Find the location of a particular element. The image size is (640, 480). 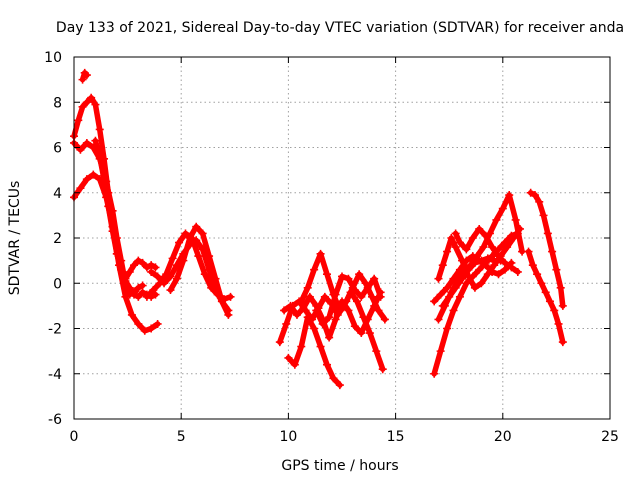

y-tick-label: -2 is located at coordinates (55, 330).